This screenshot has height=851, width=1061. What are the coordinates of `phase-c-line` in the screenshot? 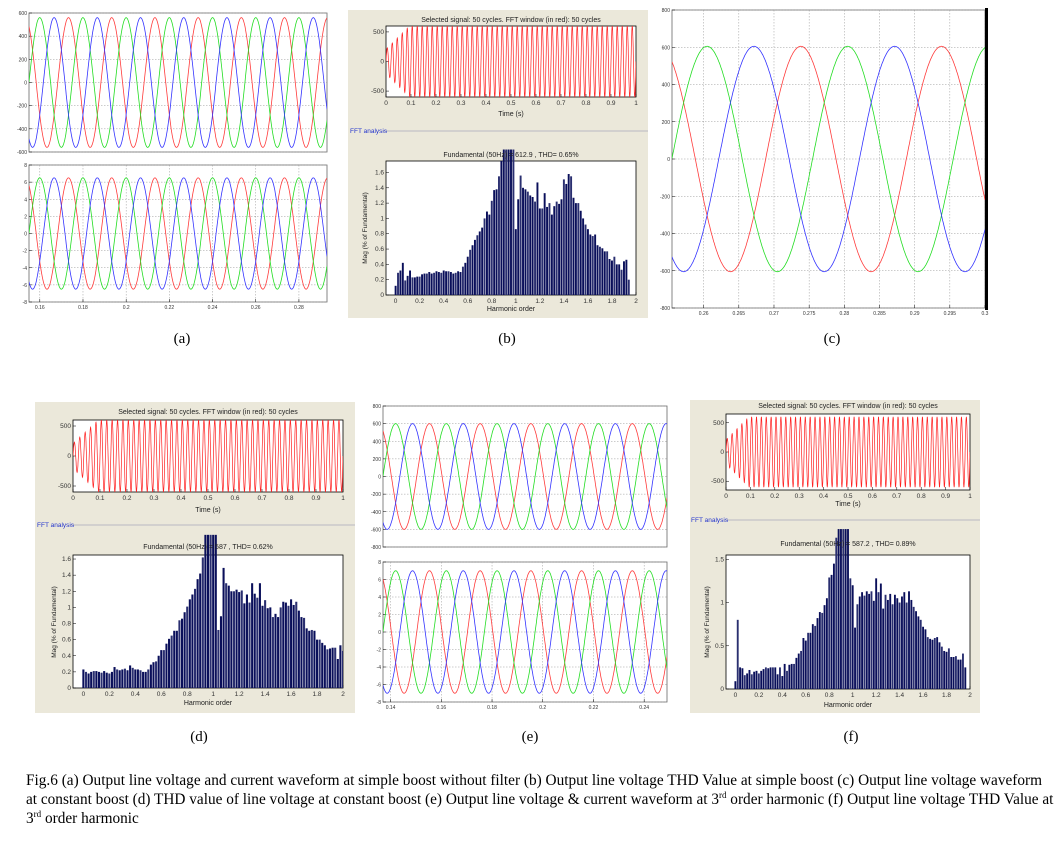 It's located at (178, 82).